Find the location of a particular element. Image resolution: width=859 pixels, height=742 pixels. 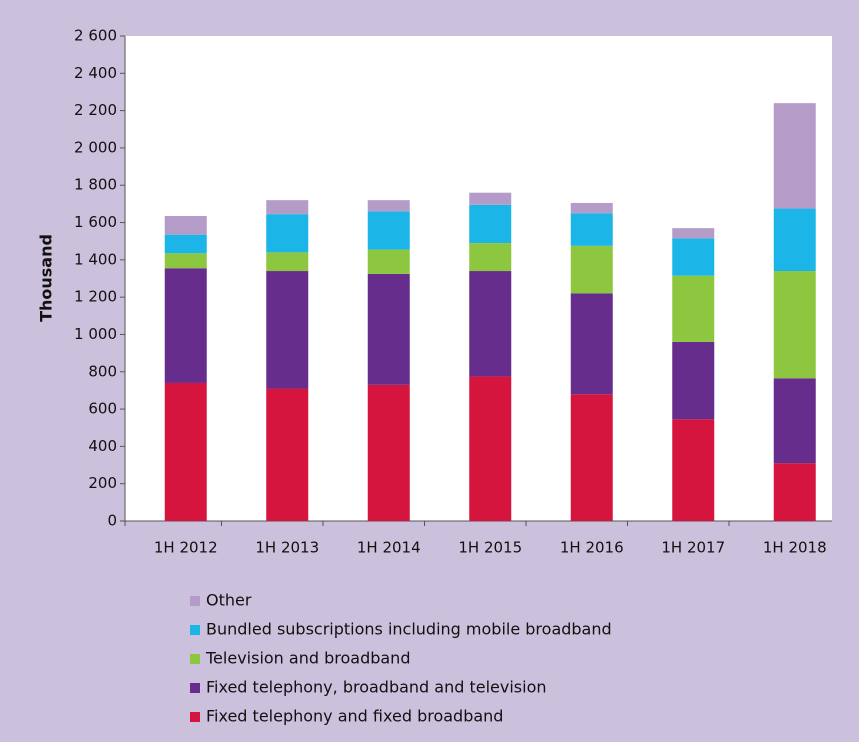

y-tick-label: 1 000 is located at coordinates (95, 334).